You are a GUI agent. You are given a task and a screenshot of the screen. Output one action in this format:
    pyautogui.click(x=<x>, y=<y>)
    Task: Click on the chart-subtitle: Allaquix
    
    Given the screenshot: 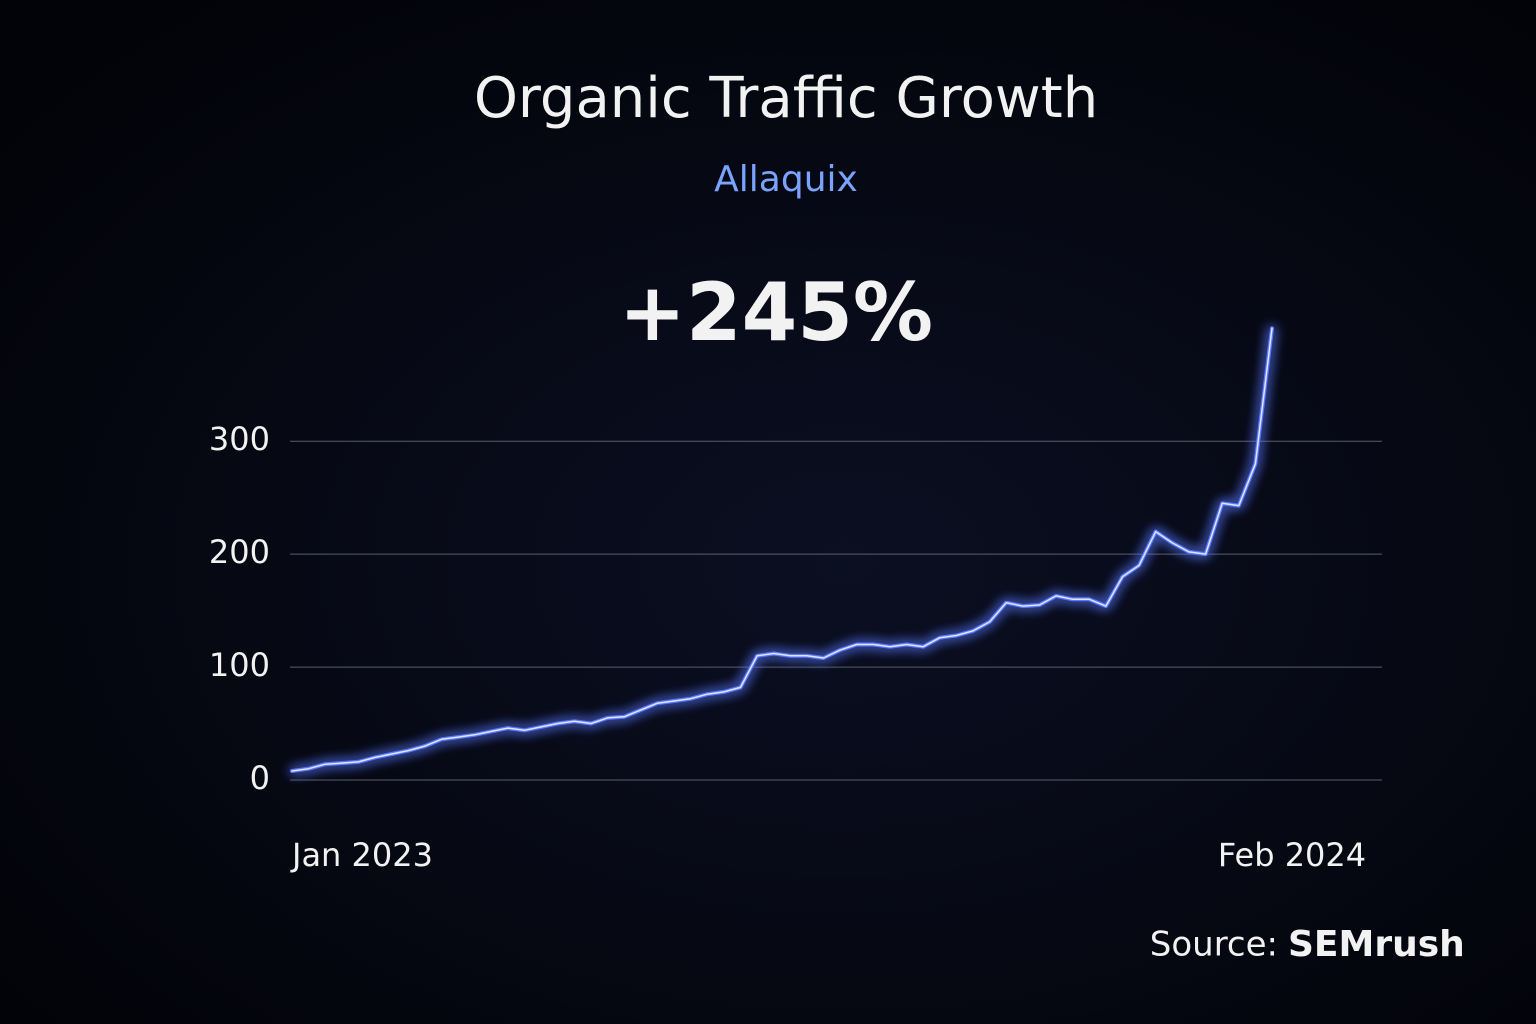 What is the action you would take?
    pyautogui.click(x=786, y=179)
    